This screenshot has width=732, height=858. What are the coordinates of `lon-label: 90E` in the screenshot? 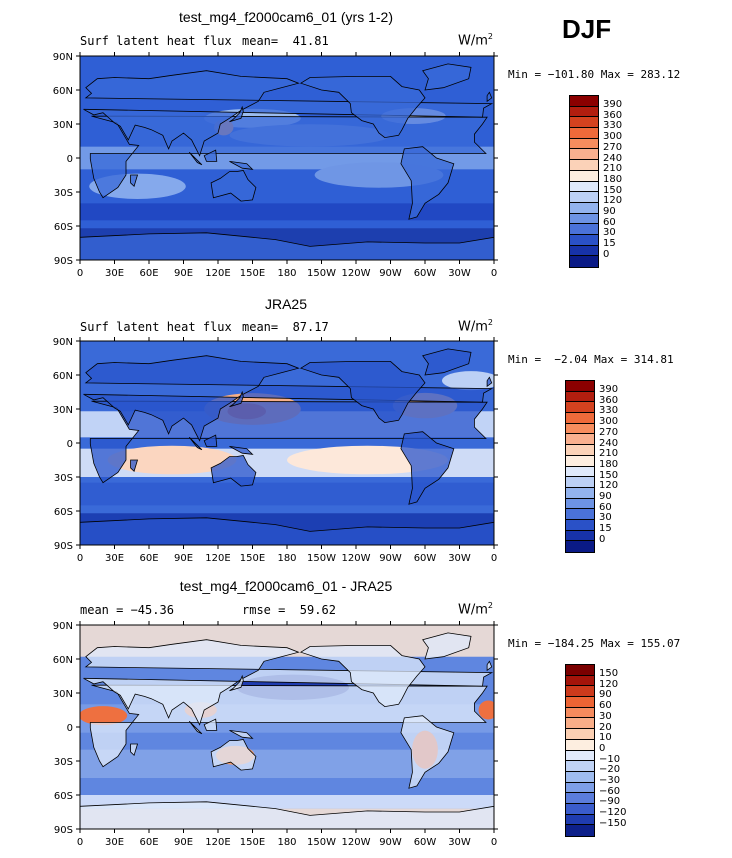 It's located at (183, 558).